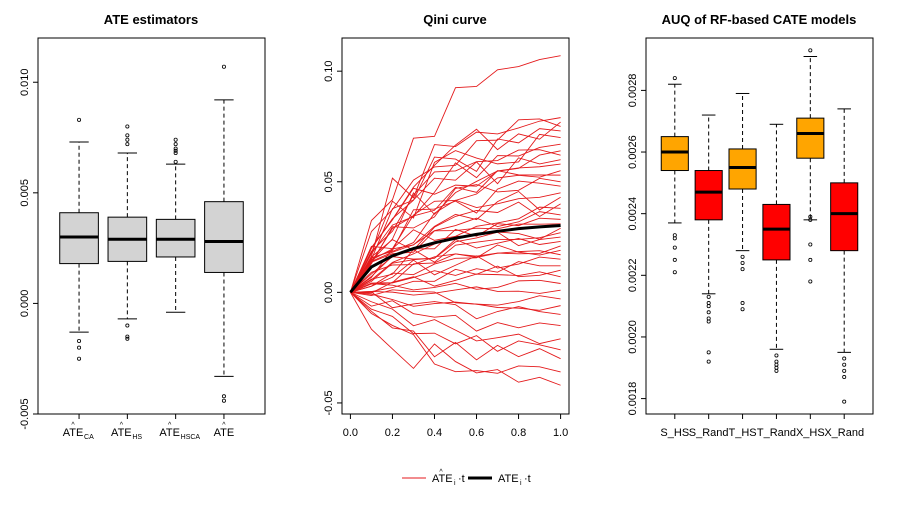 Image resolution: width=912 pixels, height=509 pixels. What do you see at coordinates (329, 402) in the screenshot?
I see `y-tick-label: -0.05` at bounding box center [329, 402].